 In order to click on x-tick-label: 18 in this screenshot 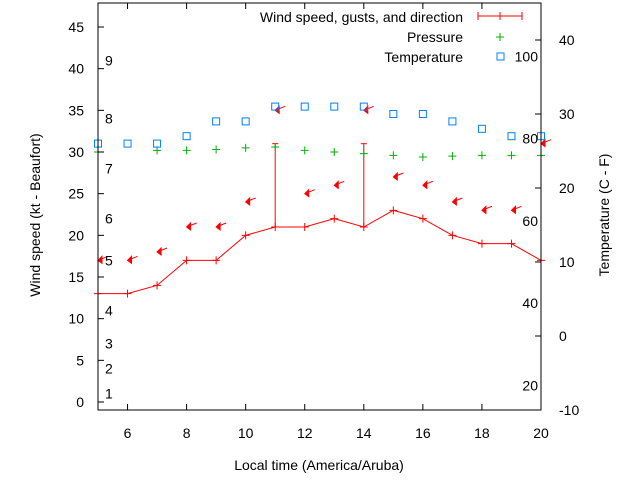, I will do `click(482, 433)`.